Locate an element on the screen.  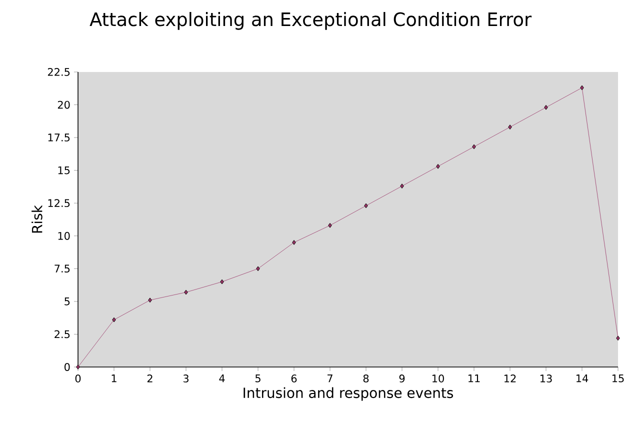
y-tick-label: 12.5 is located at coordinates (59, 203).